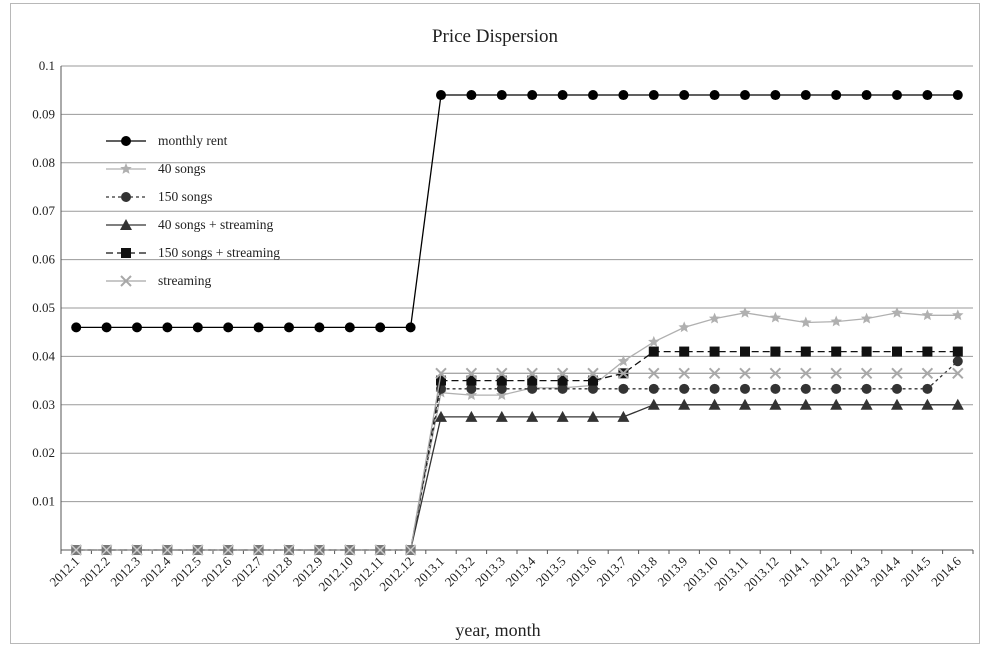 This screenshot has height=649, width=986. Describe the element at coordinates (43, 259) in the screenshot. I see `y-tick-label: 0.06` at that location.